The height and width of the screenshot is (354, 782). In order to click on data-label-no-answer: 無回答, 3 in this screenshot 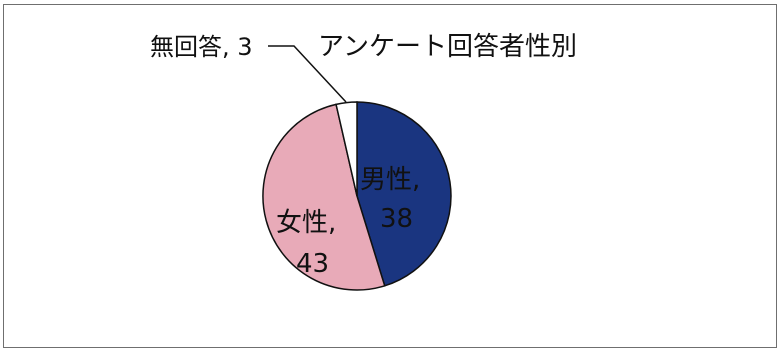, I will do `click(201, 47)`.